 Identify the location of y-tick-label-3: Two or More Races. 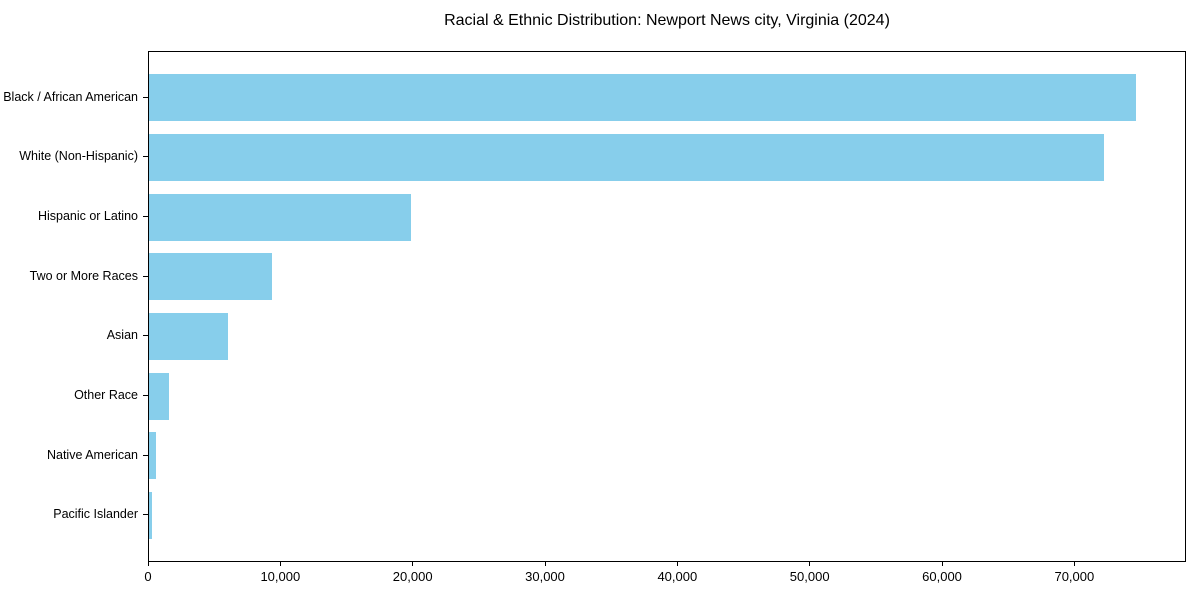
(83, 275).